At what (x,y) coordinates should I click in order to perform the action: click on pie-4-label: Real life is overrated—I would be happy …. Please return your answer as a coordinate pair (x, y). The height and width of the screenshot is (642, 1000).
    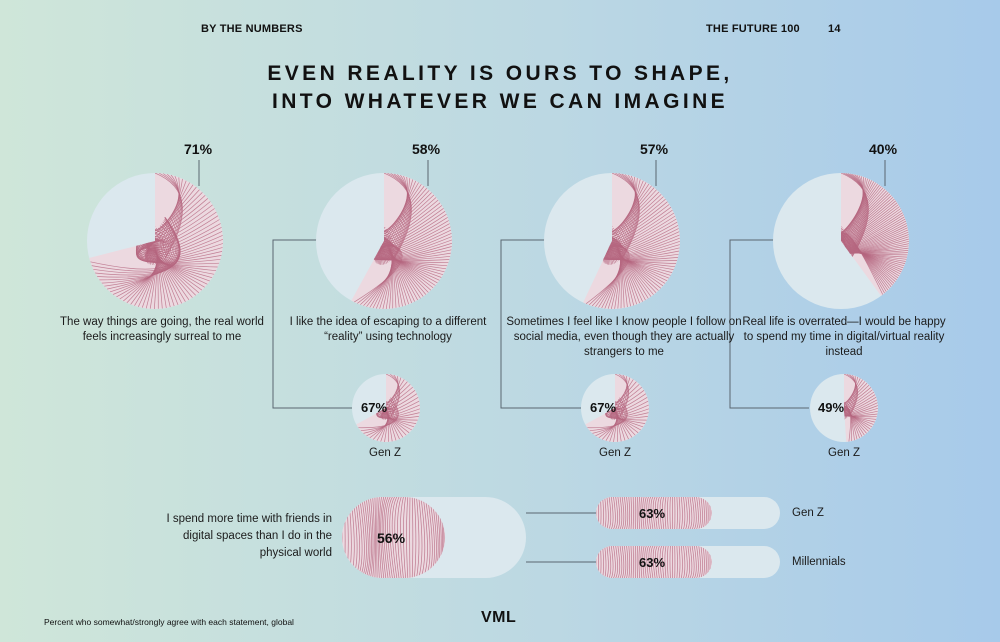
    Looking at the image, I should click on (844, 337).